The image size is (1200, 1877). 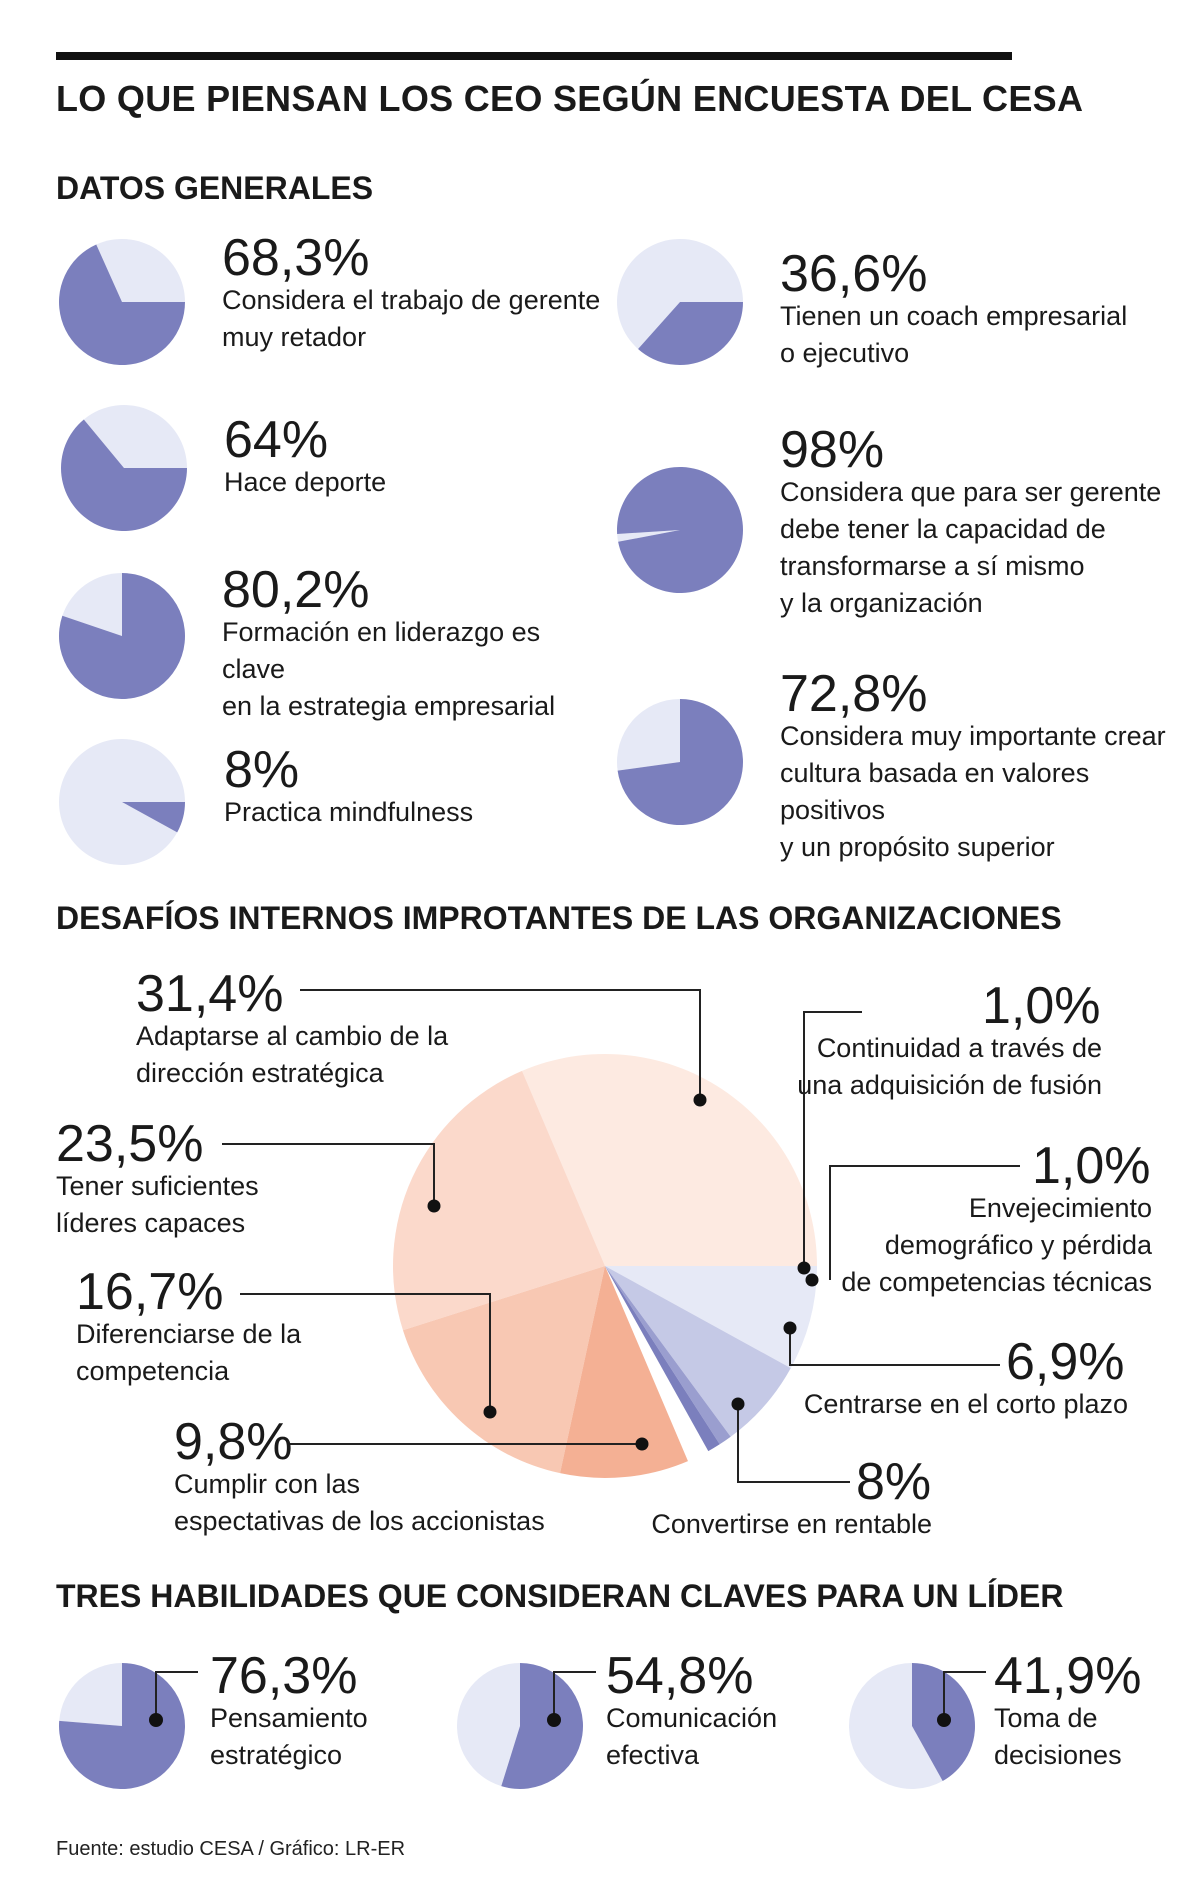 What do you see at coordinates (153, 817) in the screenshot?
I see `g3-value` at bounding box center [153, 817].